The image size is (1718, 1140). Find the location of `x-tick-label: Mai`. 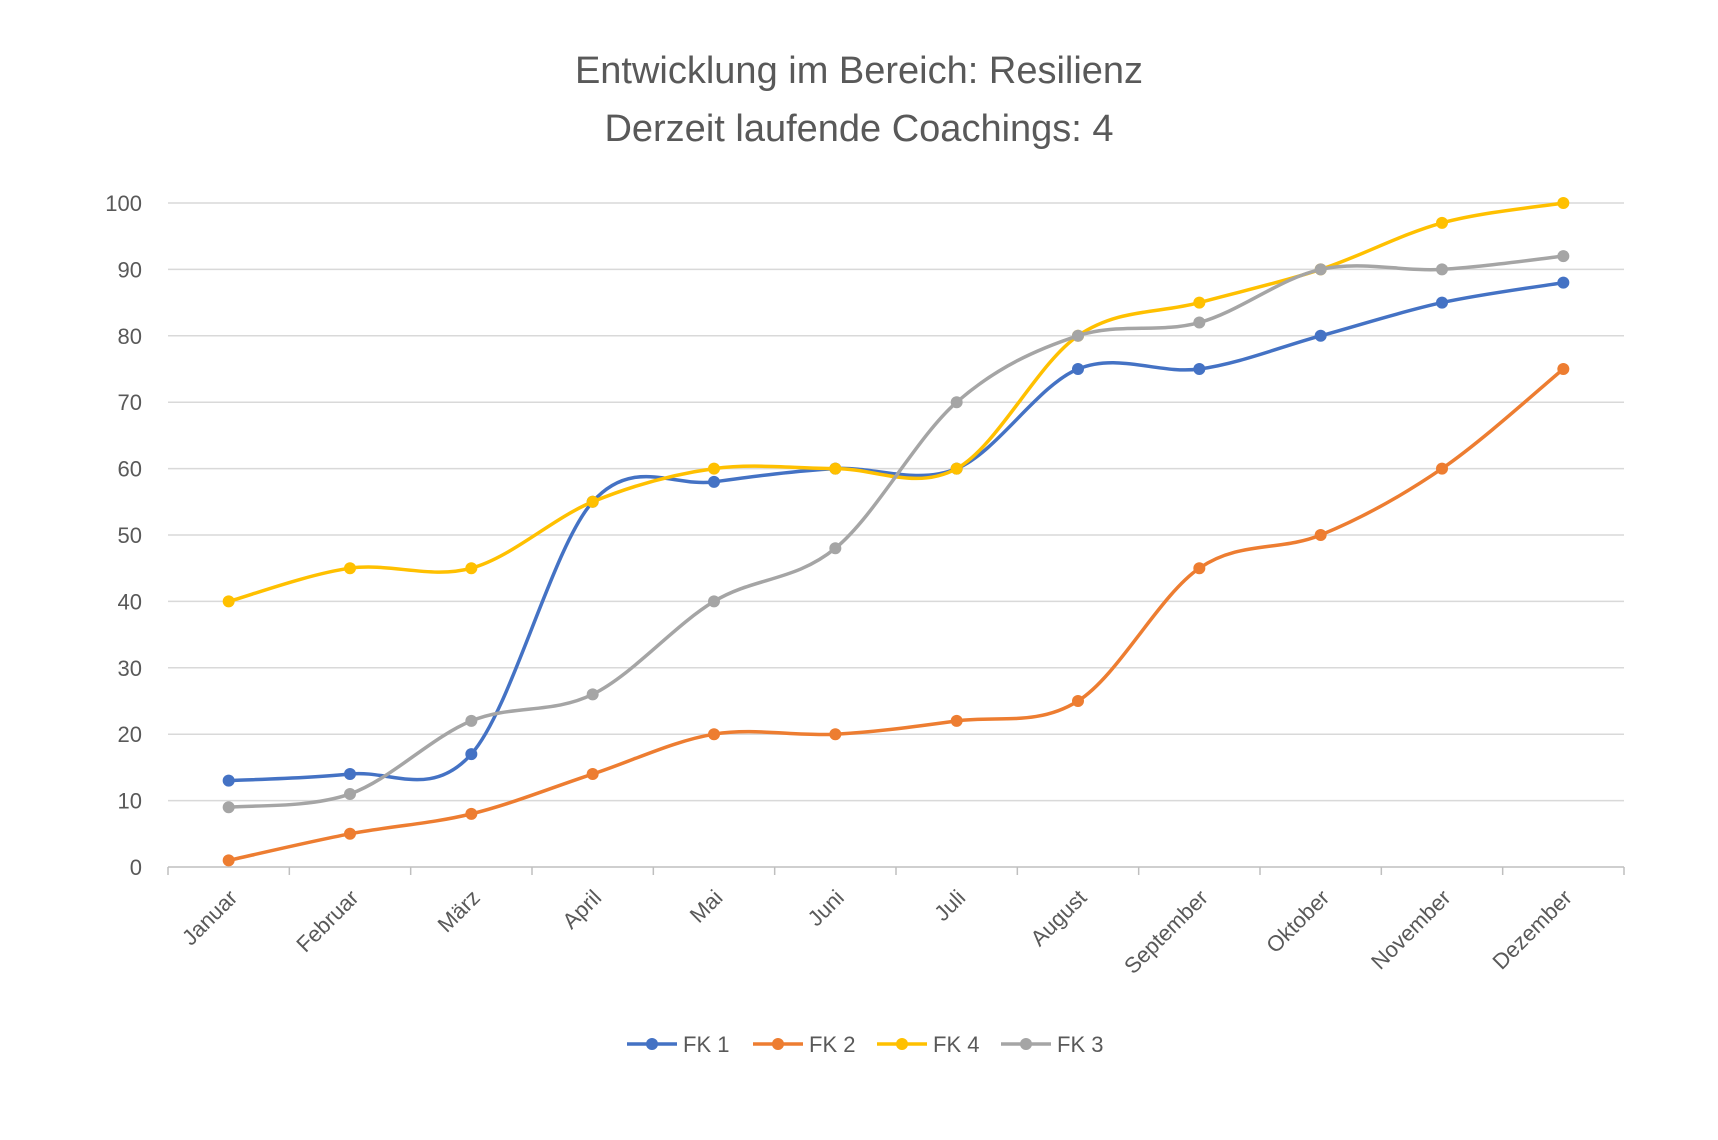

x-tick-label: Mai is located at coordinates (706, 906).